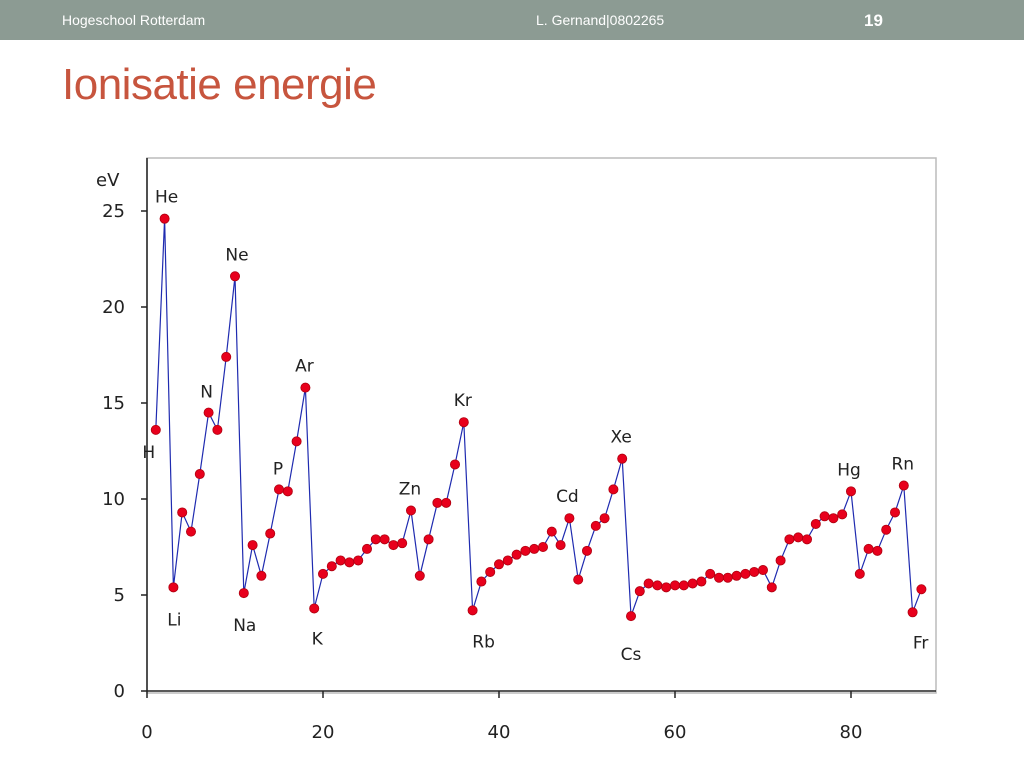 The width and height of the screenshot is (1024, 768). Describe the element at coordinates (113, 211) in the screenshot. I see `y-tick-label: 25` at that location.